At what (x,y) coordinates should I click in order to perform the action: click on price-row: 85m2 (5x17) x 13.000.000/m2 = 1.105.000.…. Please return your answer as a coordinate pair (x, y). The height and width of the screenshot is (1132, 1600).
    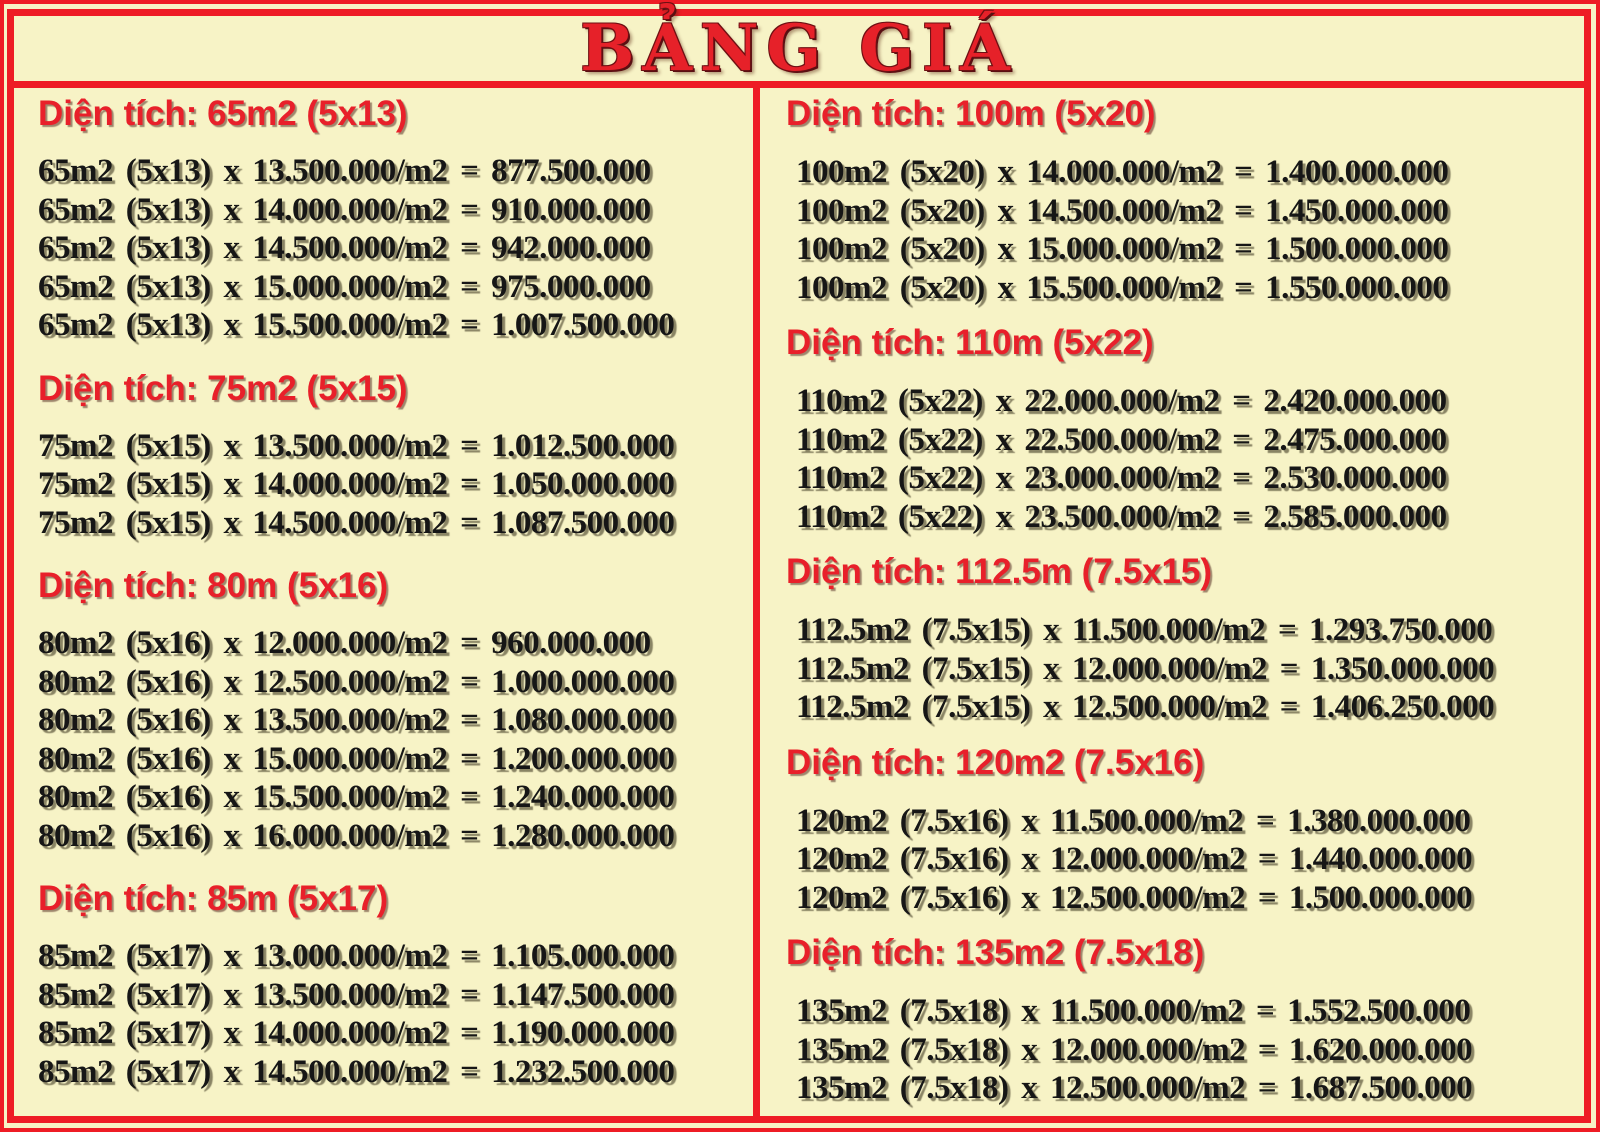
    Looking at the image, I should click on (356, 956).